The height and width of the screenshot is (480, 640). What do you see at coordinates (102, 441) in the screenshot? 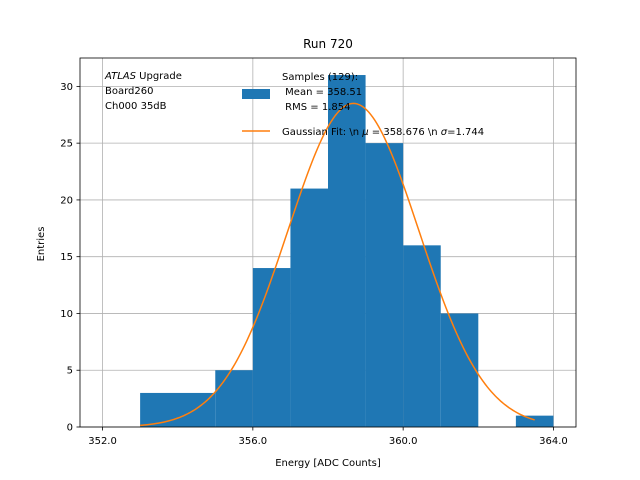
I see `x-tick-label-0: 352.0` at bounding box center [102, 441].